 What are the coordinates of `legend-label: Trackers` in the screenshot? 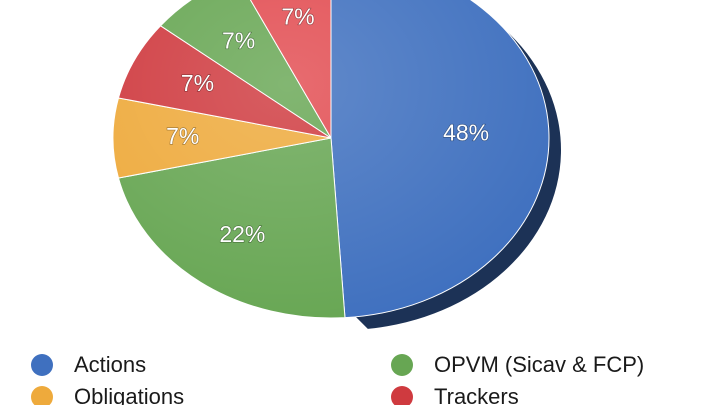 It's located at (476, 394).